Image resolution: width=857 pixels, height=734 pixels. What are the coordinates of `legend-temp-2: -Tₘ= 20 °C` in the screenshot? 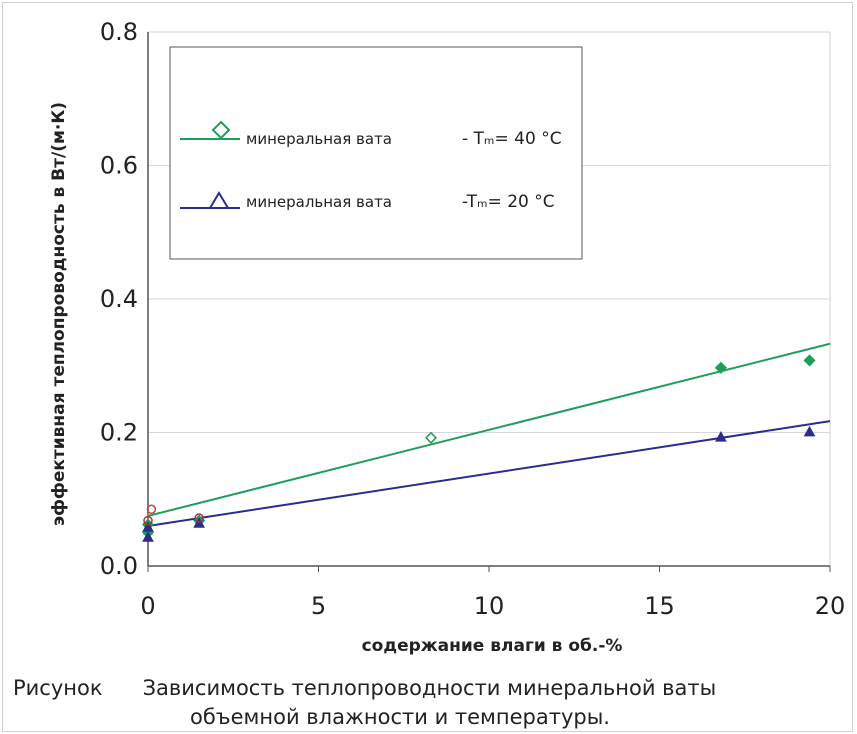 It's located at (508, 202).